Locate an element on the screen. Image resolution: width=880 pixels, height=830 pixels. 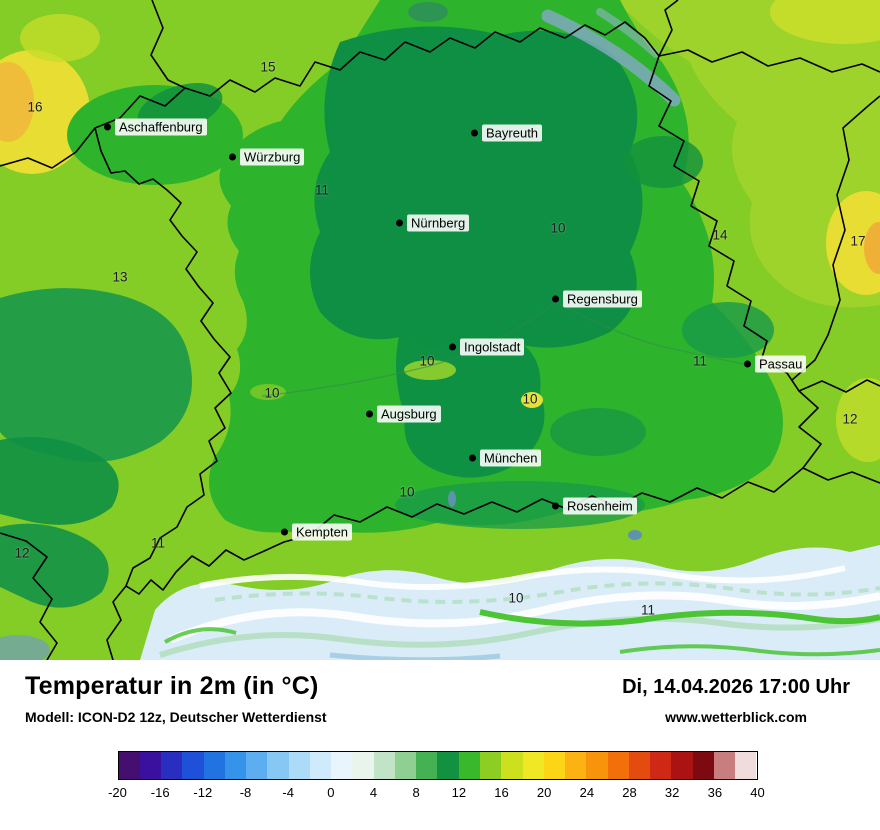
legend-ticks: -20 -16 -12 -8 -4 0 4 8 12 16 20 24 28 32 36 40 is located at coordinates (436, 794).